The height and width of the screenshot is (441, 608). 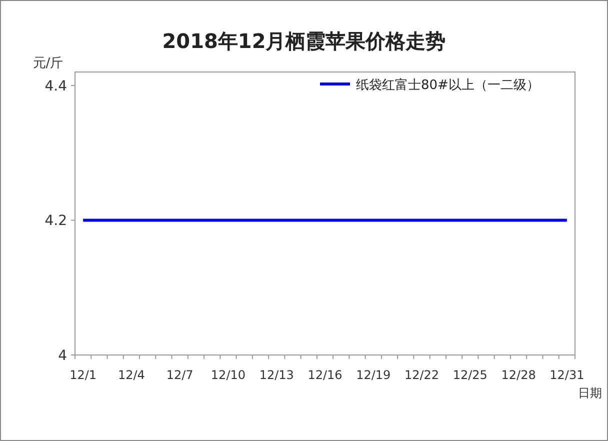 What do you see at coordinates (304, 41) in the screenshot?
I see `chart-title: 2018年12月栖霞苹果价格走势` at bounding box center [304, 41].